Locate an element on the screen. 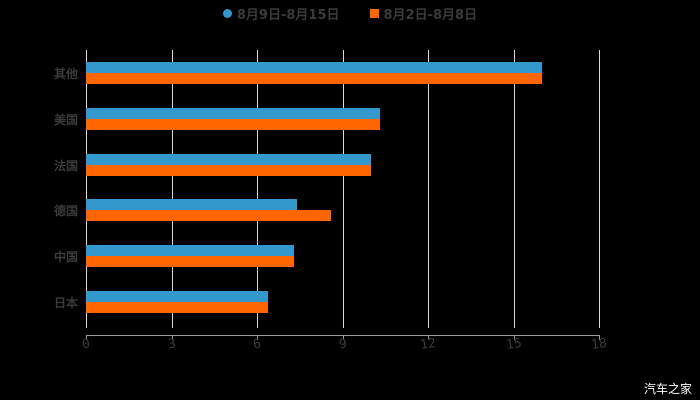  legend-label: 8月9日-8月15日 is located at coordinates (288, 15).